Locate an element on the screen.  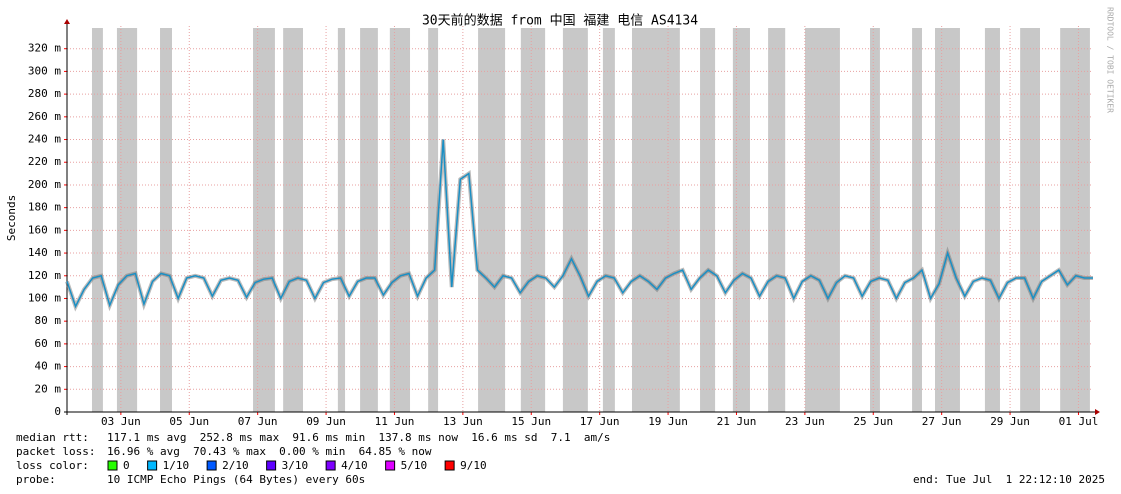
y-tick-label: 320 m is located at coordinates (44, 48).